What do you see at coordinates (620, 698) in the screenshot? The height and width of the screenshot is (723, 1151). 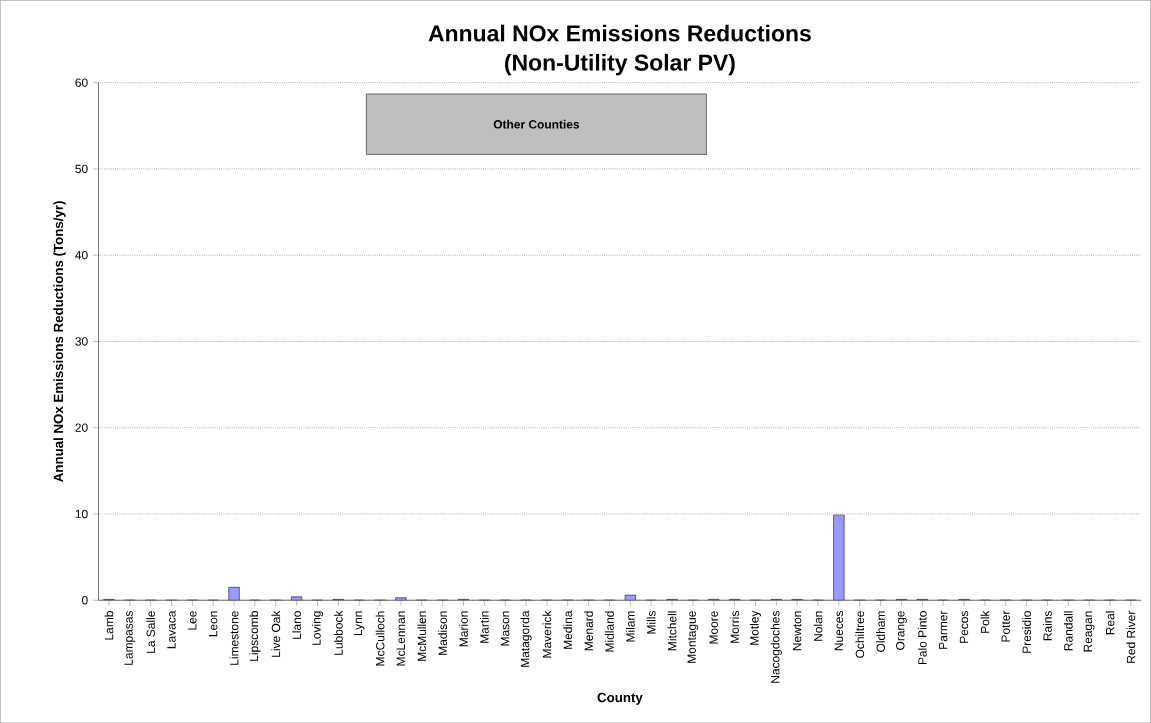 I see `x-axis-title: County` at bounding box center [620, 698].